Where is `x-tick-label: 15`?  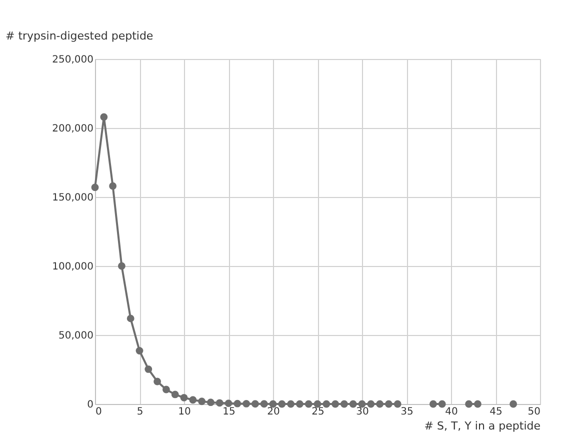
x-tick-label: 15 is located at coordinates (229, 412).